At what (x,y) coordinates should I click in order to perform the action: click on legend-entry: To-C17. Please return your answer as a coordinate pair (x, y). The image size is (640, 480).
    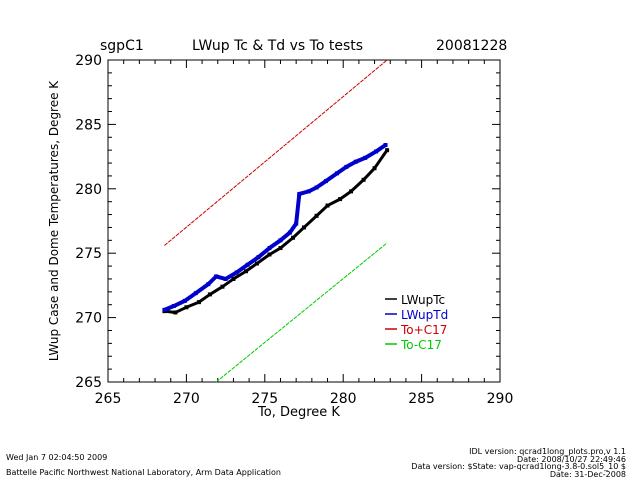
    Looking at the image, I should click on (421, 345).